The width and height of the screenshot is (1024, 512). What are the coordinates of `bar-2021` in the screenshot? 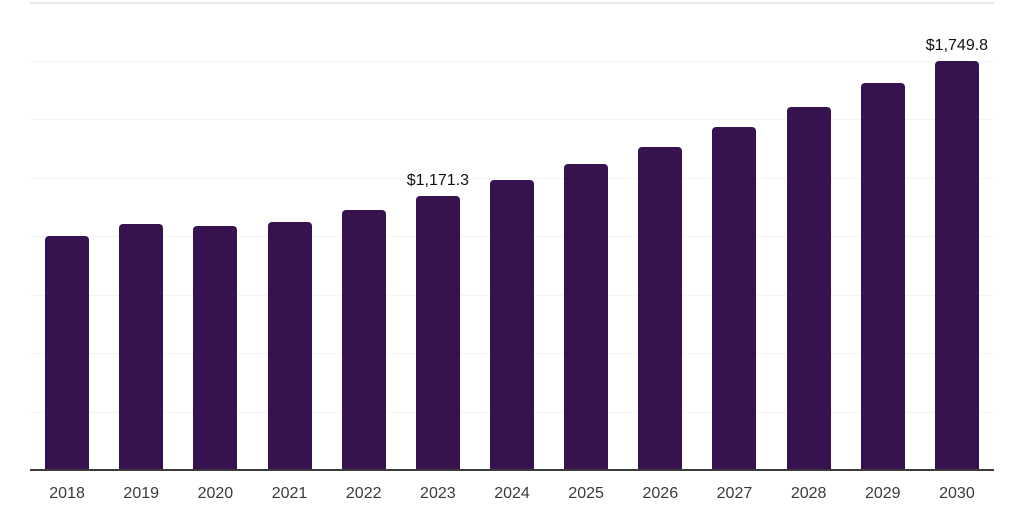 It's located at (289, 345).